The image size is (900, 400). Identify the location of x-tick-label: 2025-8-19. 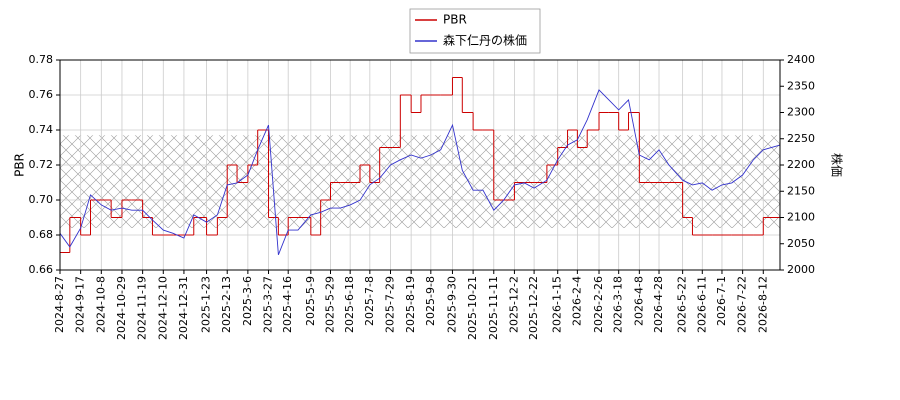
(410, 304).